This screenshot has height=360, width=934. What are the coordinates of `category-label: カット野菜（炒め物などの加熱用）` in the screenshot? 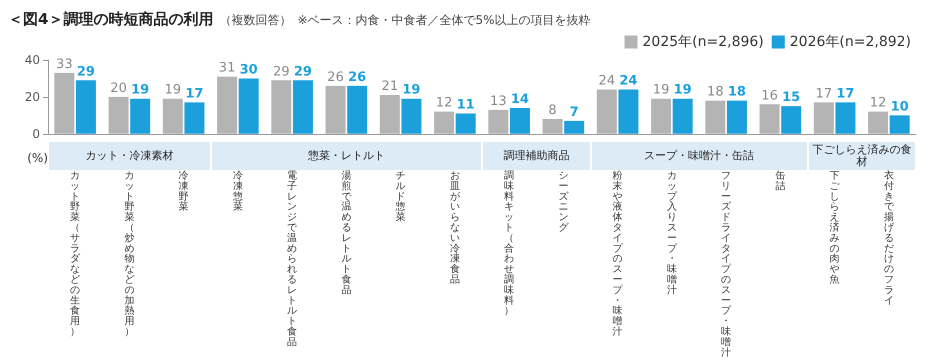 It's located at (129, 254).